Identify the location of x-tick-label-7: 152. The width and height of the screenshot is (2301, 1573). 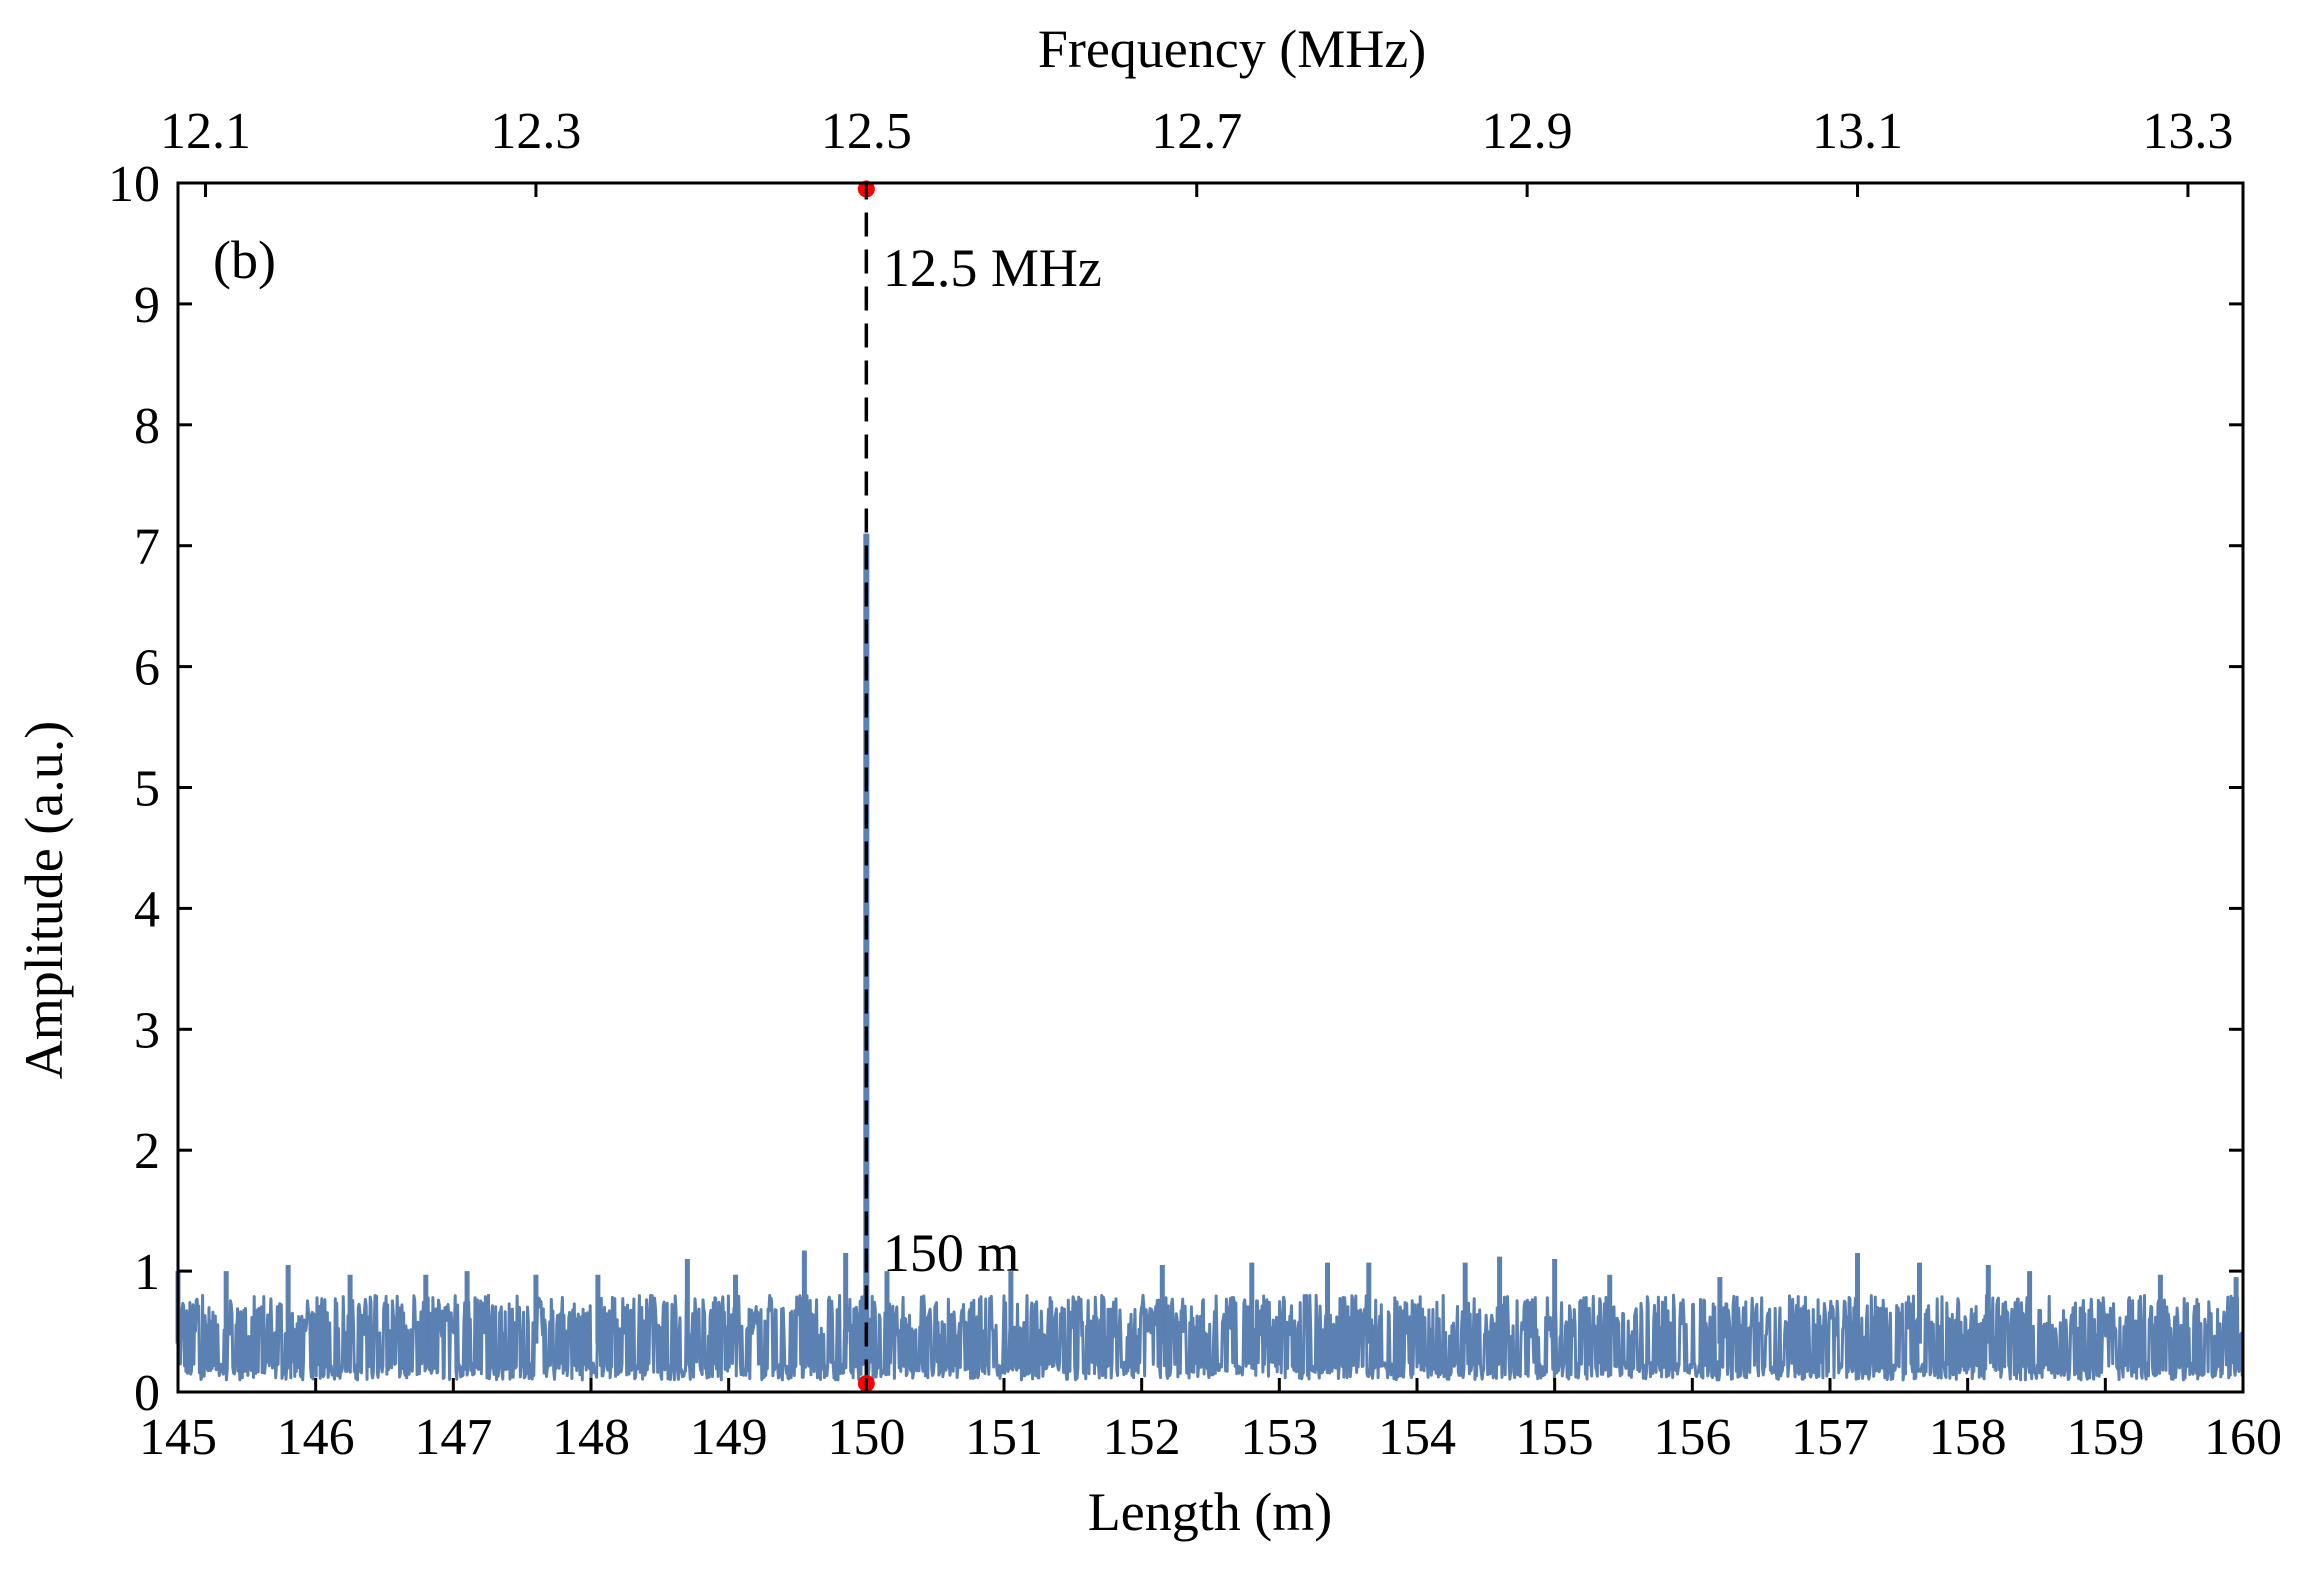
(1142, 1437).